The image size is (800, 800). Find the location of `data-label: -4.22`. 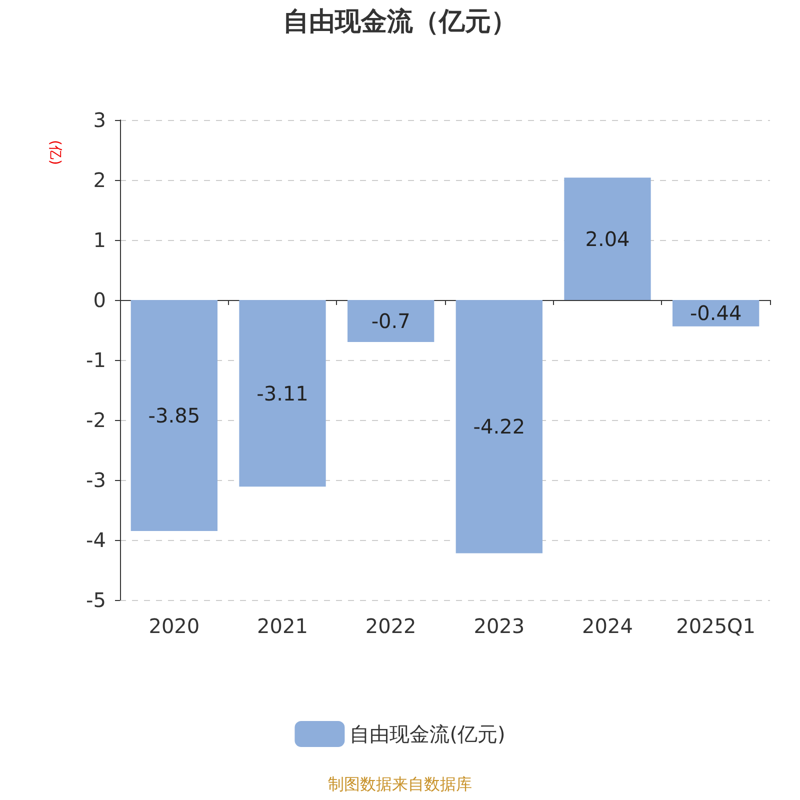

data-label: -4.22 is located at coordinates (499, 426).